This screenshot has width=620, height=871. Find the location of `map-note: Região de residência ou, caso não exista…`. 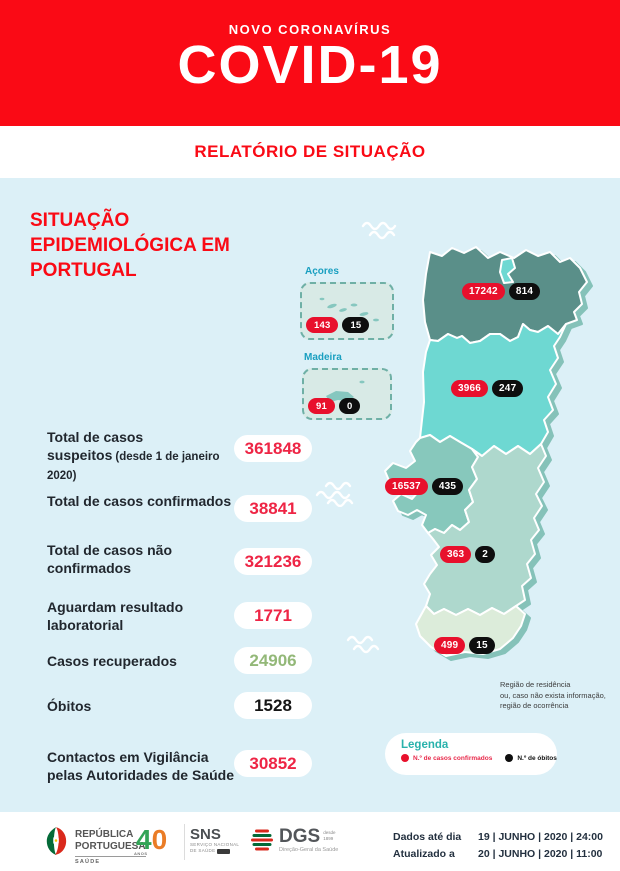

map-note: Região de residência ou, caso não exista… is located at coordinates (553, 695).